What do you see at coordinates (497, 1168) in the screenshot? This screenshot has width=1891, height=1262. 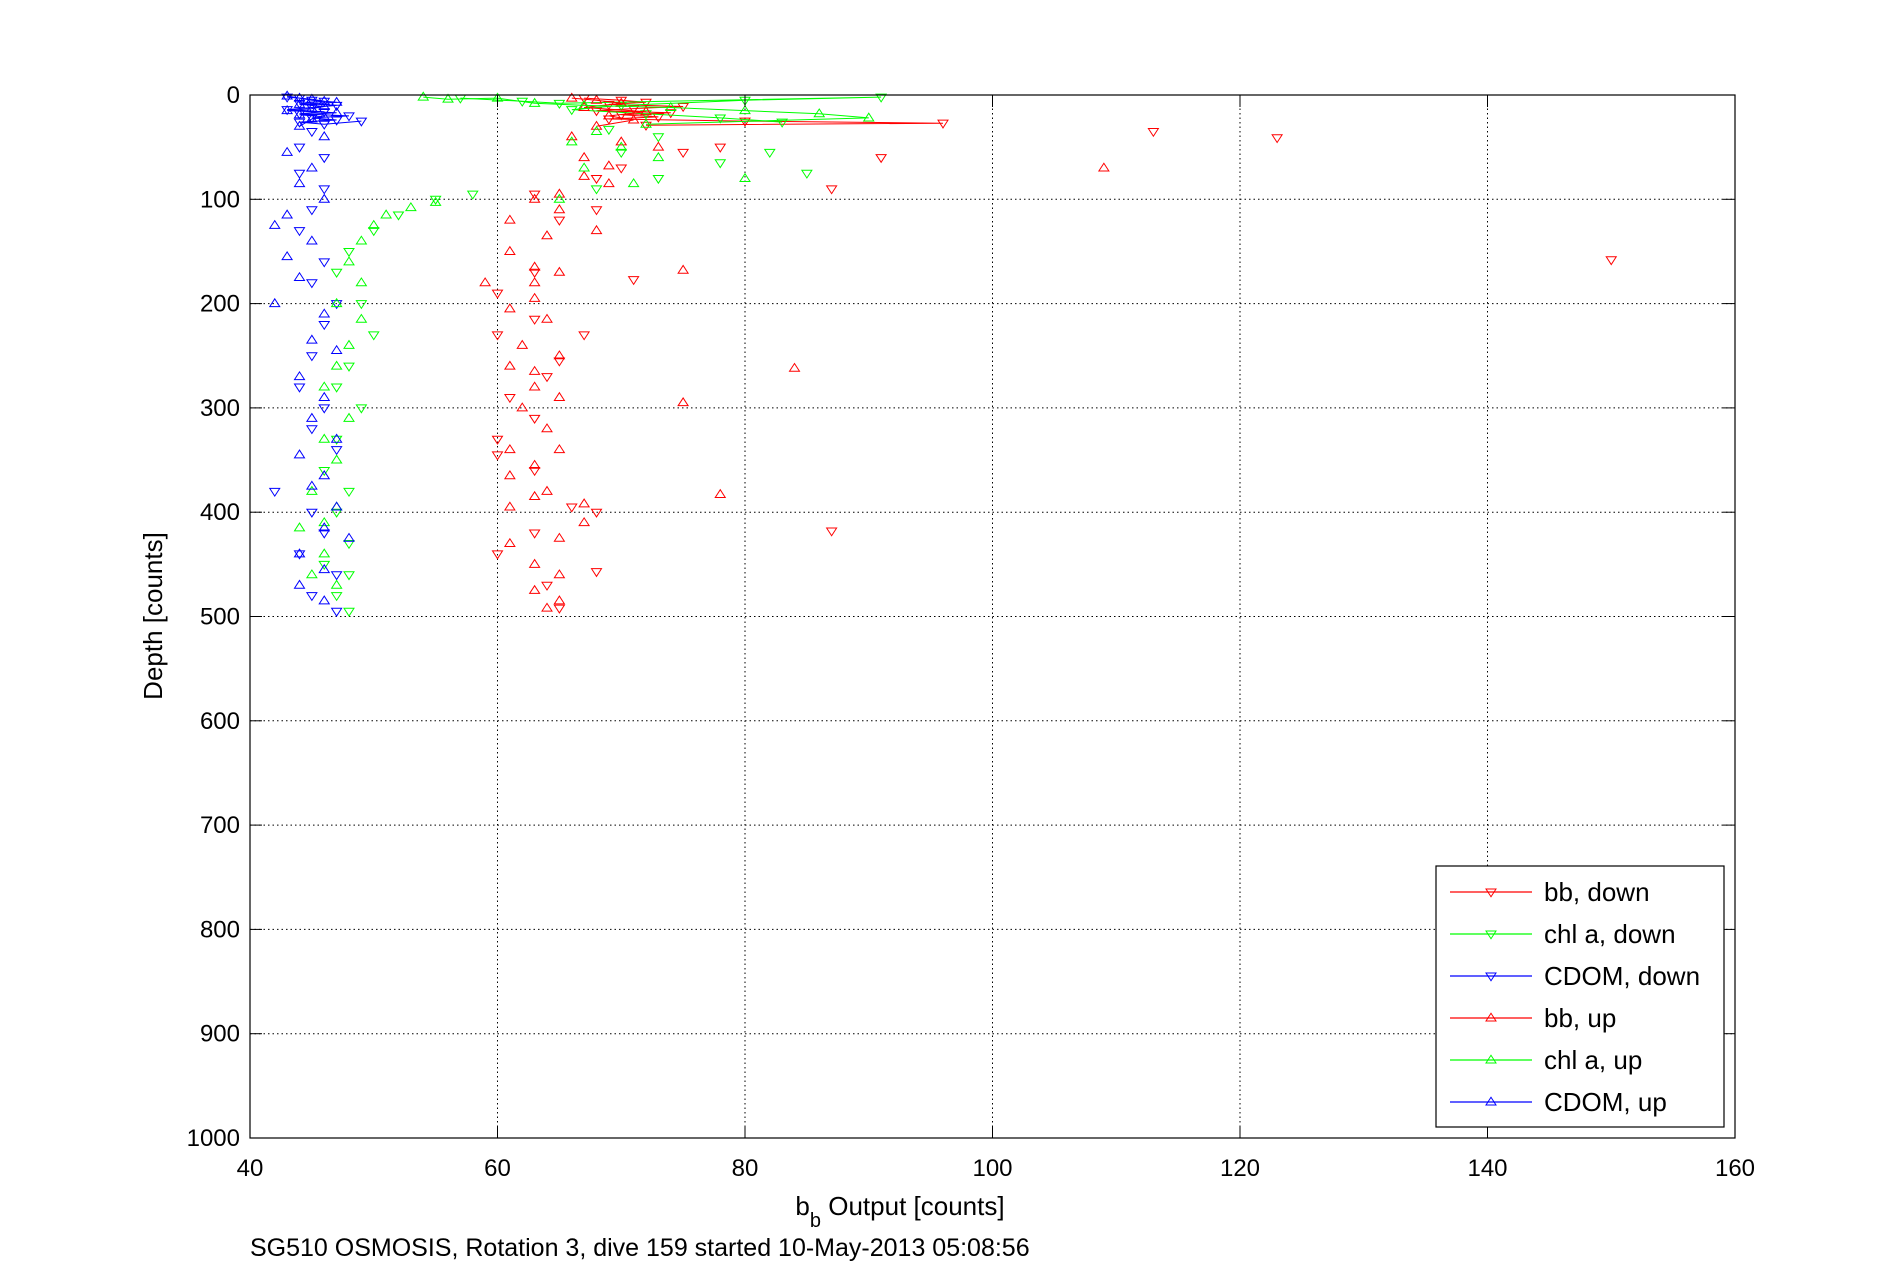 I see `x-tick-label: 60` at bounding box center [497, 1168].